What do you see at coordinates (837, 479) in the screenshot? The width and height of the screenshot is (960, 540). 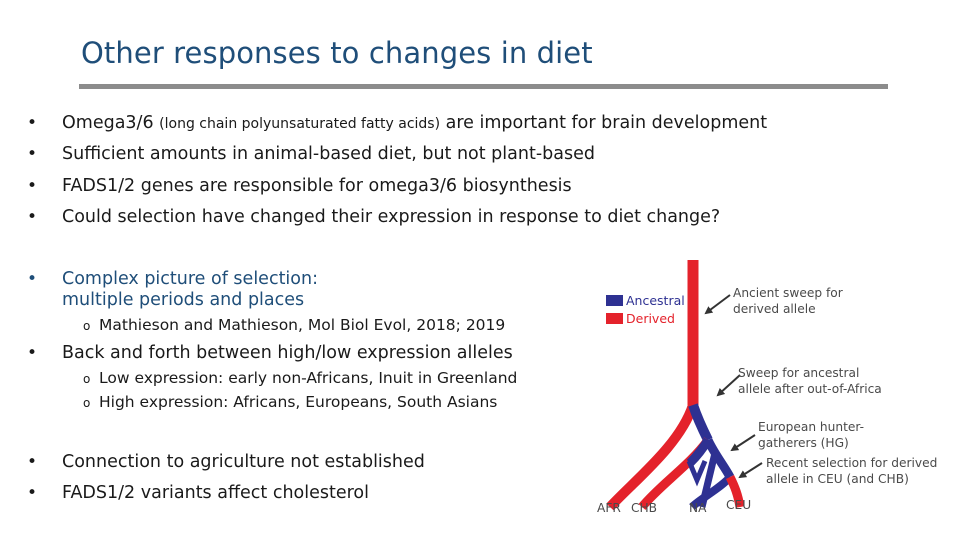 I see `annotation-recent-line2: allele in CEU (and CHB)` at bounding box center [837, 479].